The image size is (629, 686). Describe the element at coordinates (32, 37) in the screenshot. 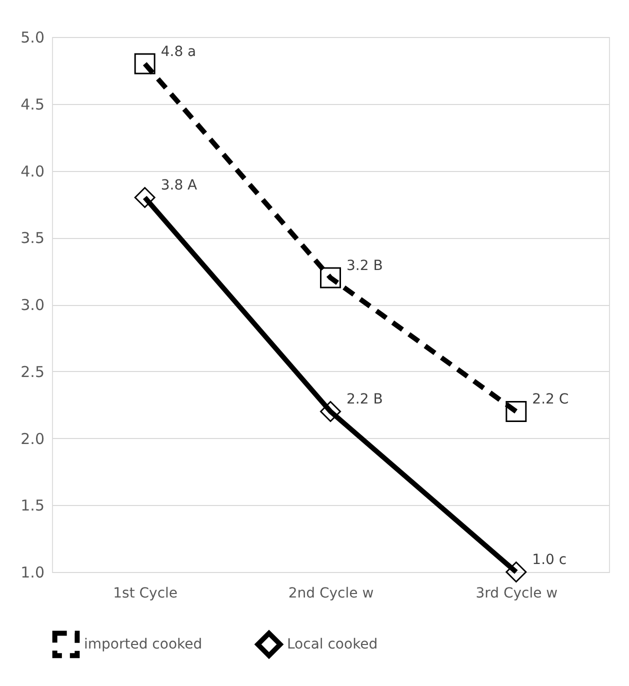

I see `y-tick-label: 5.0` at that location.